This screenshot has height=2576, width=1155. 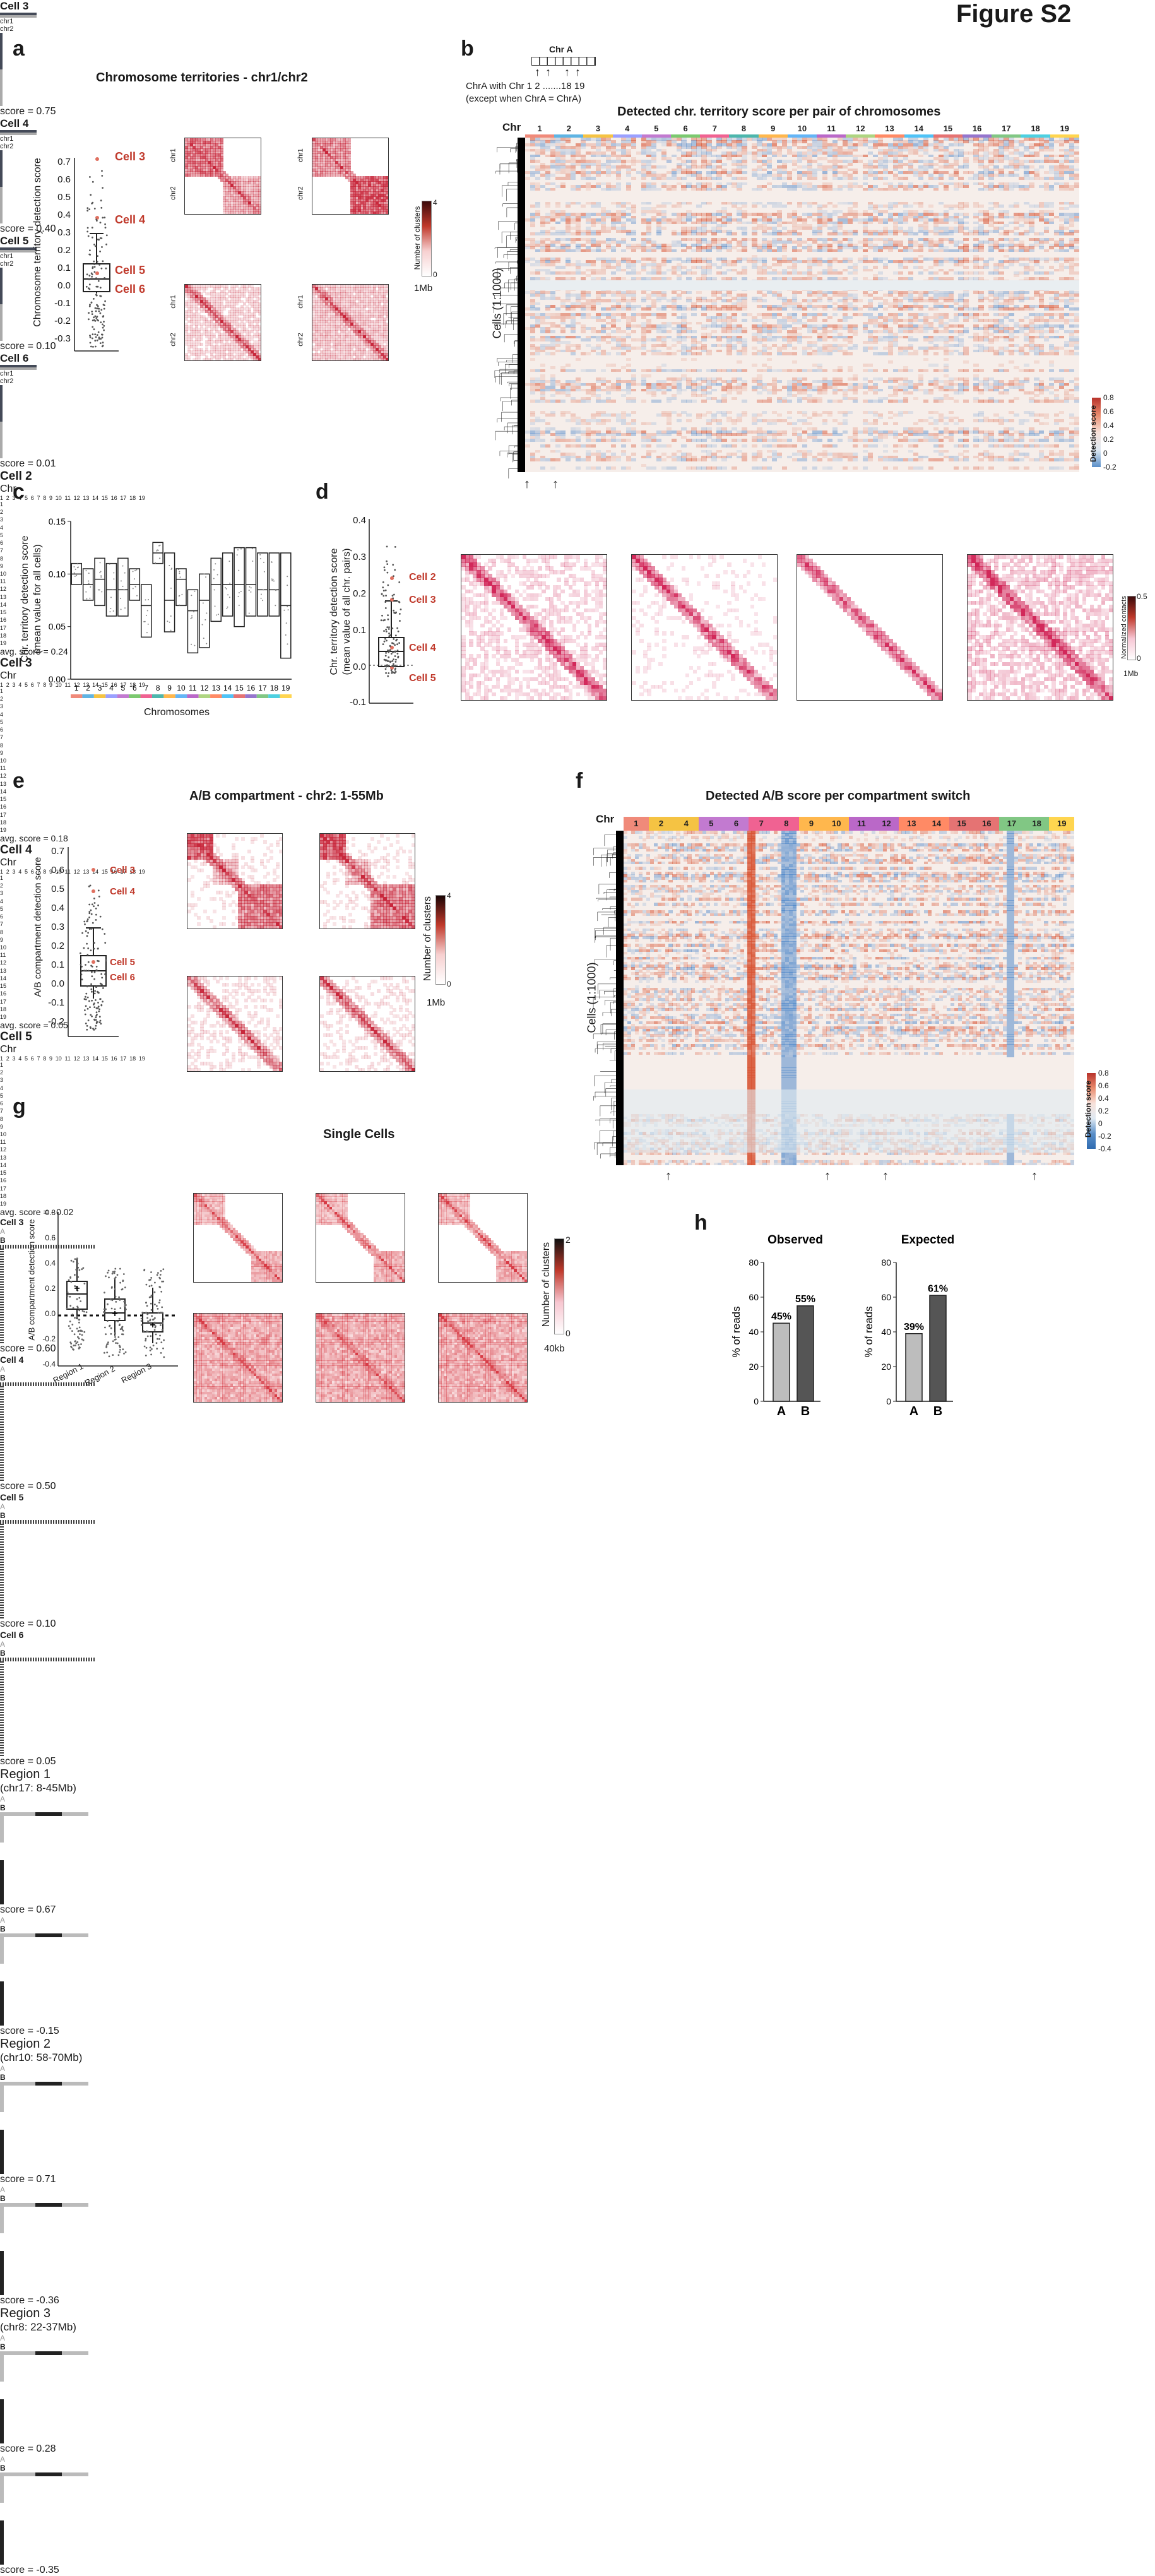 I want to click on chr-number: 3, so click(x=14, y=1058).